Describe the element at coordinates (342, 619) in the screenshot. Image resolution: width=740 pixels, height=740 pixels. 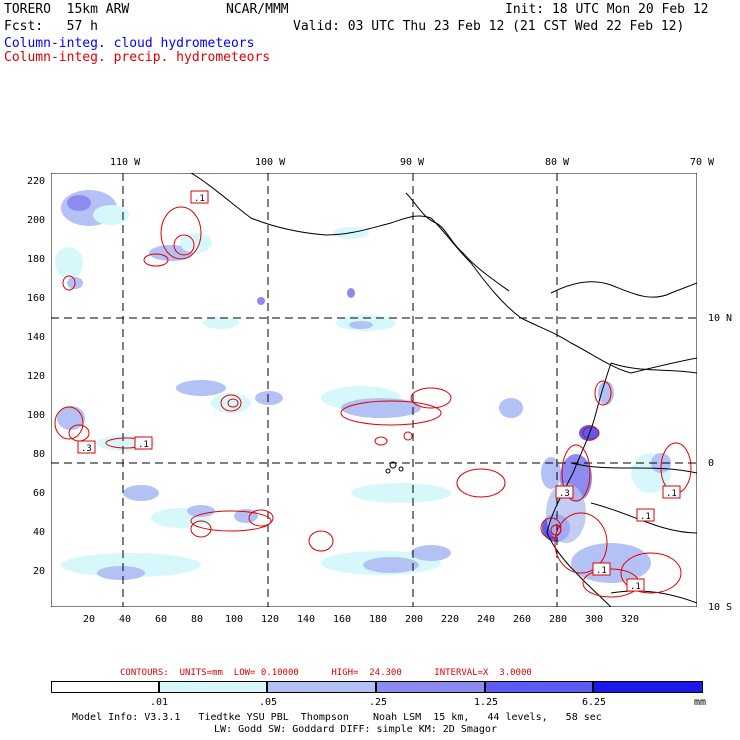
I see `x-tick: 160` at that location.